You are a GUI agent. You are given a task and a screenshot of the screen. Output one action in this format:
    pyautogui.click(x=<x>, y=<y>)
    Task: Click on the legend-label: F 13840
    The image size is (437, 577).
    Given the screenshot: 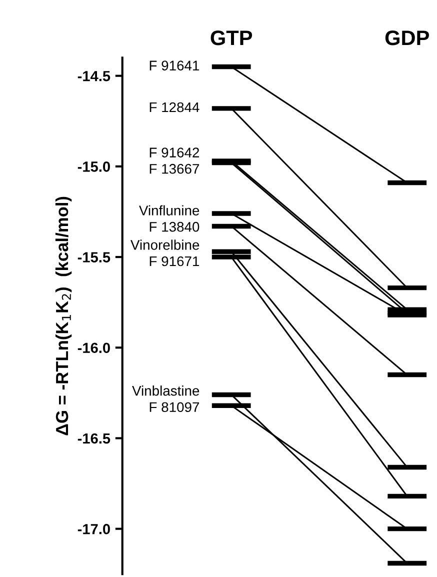 What is the action you would take?
    pyautogui.click(x=175, y=227)
    